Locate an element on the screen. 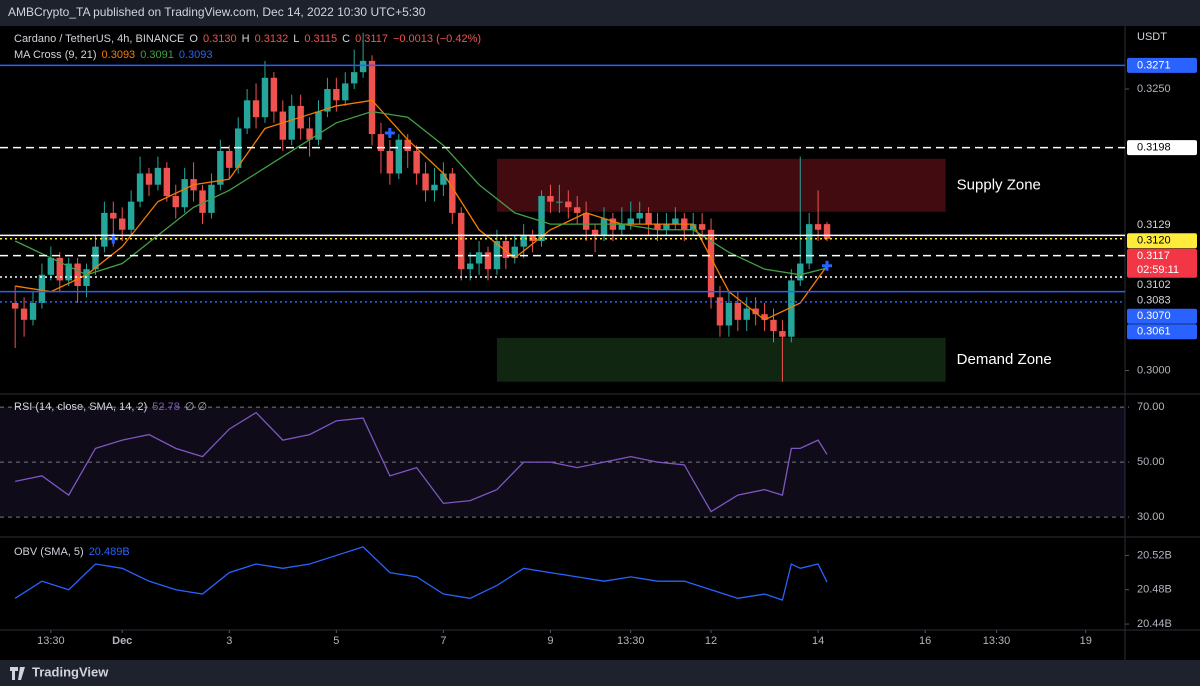 The width and height of the screenshot is (1200, 686). y-tick-label: 30.00 is located at coordinates (1151, 517).